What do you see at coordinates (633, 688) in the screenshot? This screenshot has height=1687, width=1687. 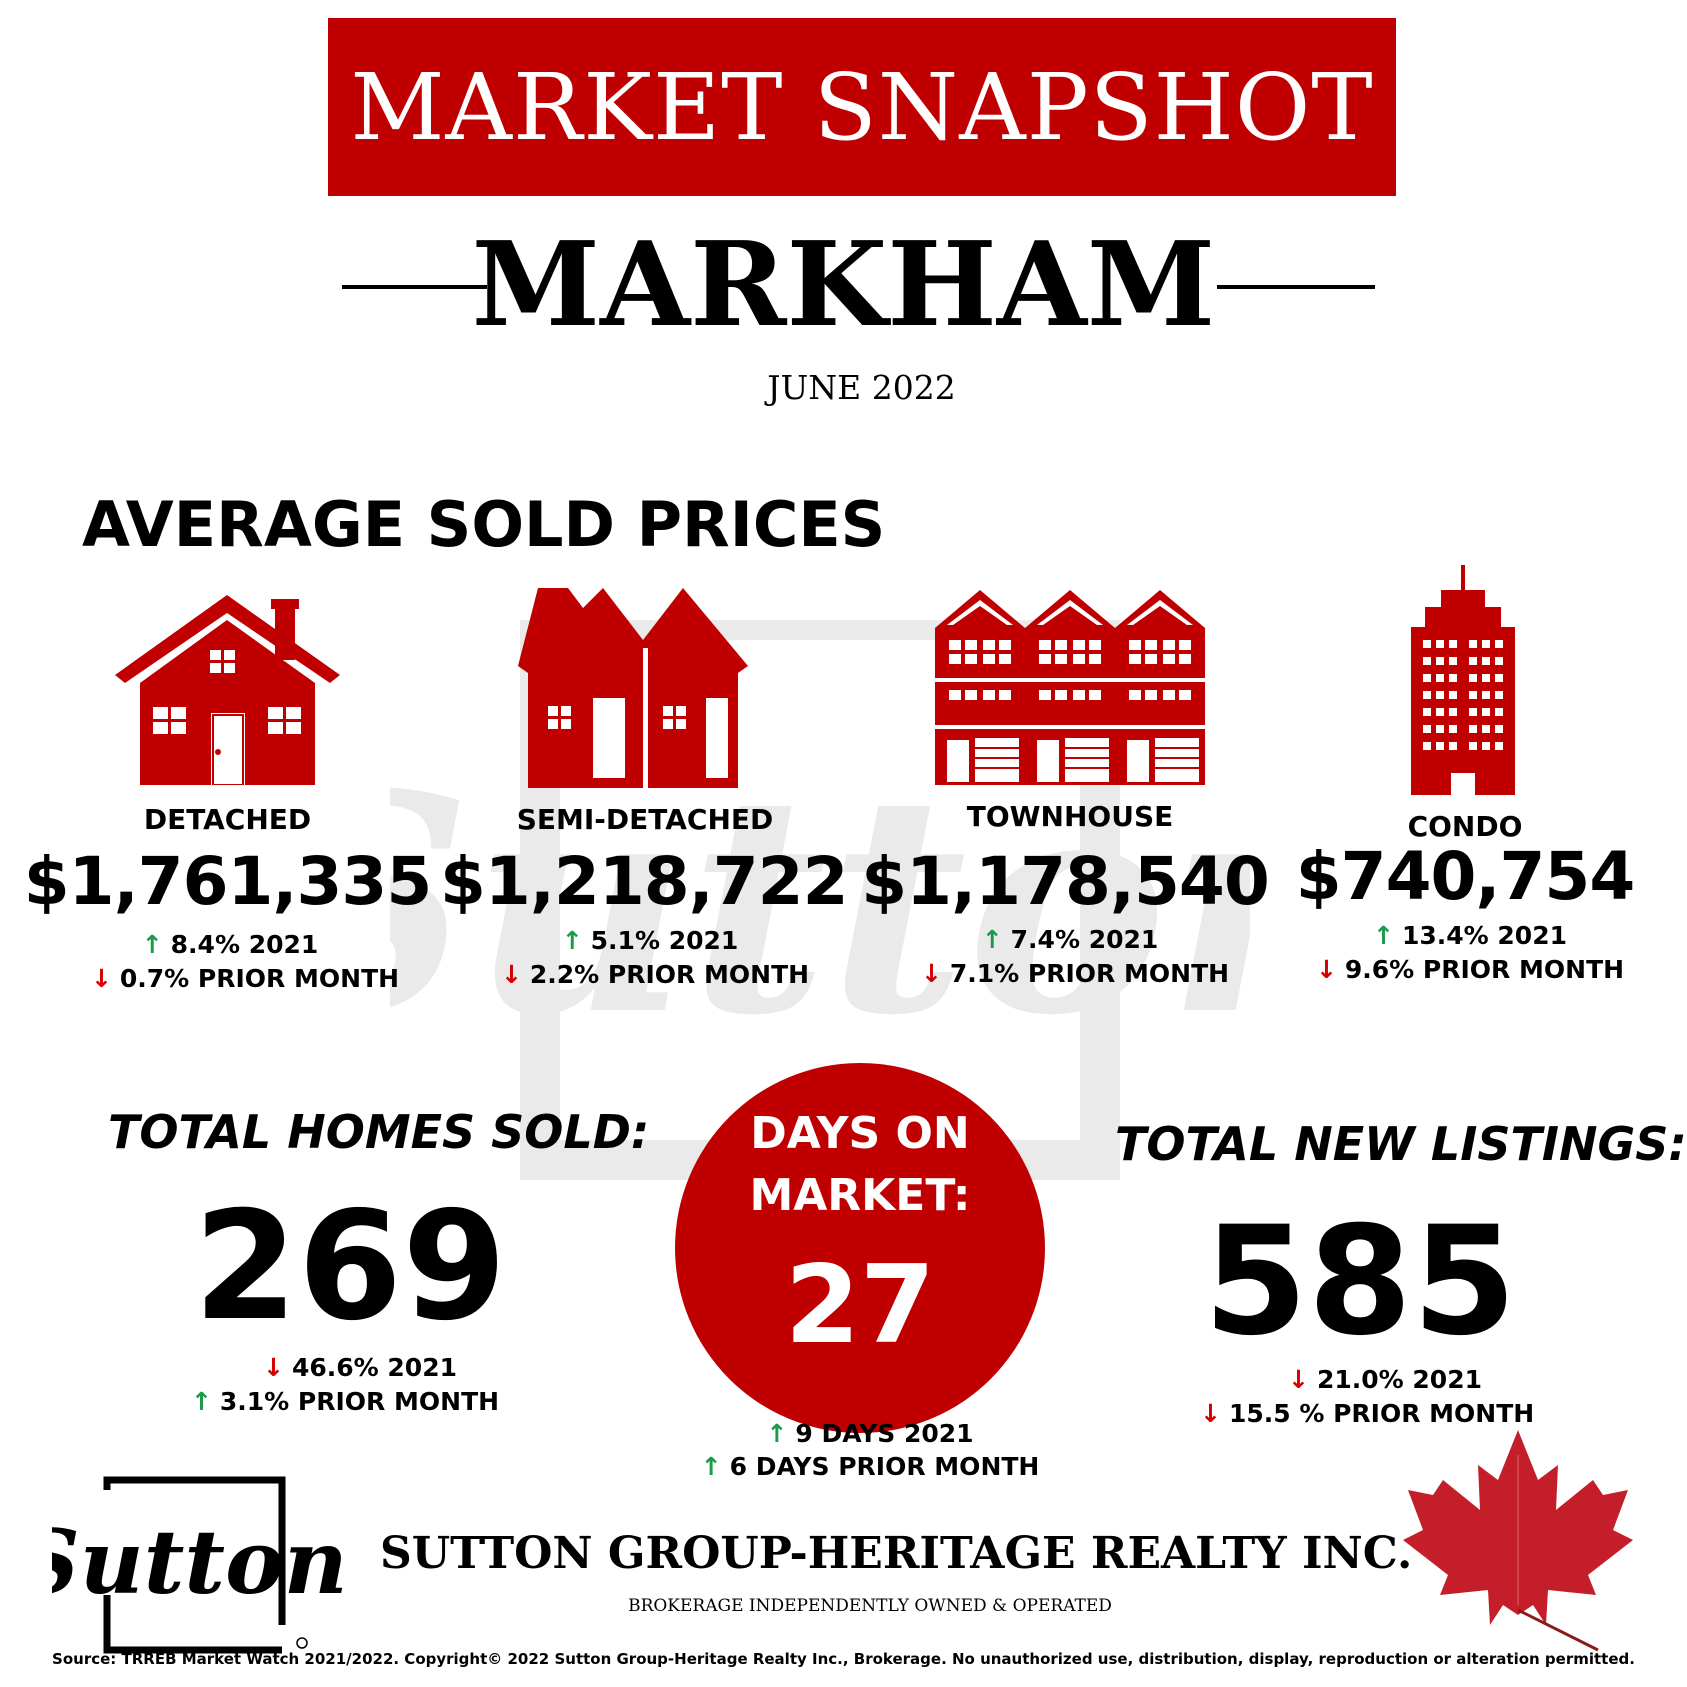 I see `semi-detached-house-icon` at bounding box center [633, 688].